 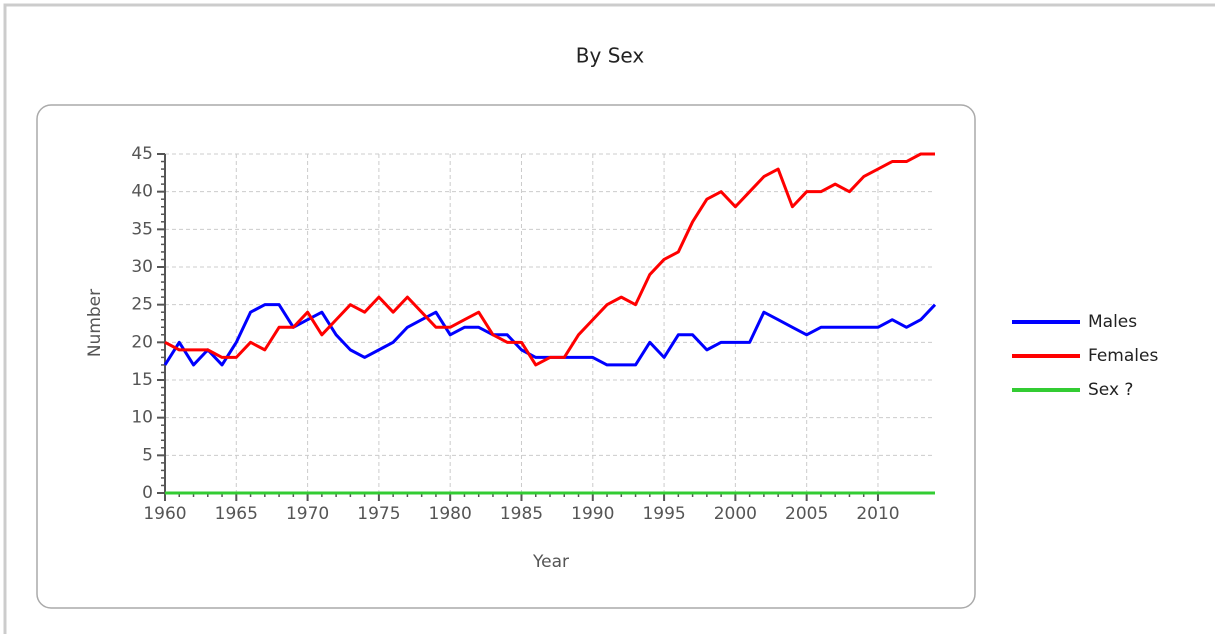 I want to click on y-tick-label: 40, so click(x=142, y=192).